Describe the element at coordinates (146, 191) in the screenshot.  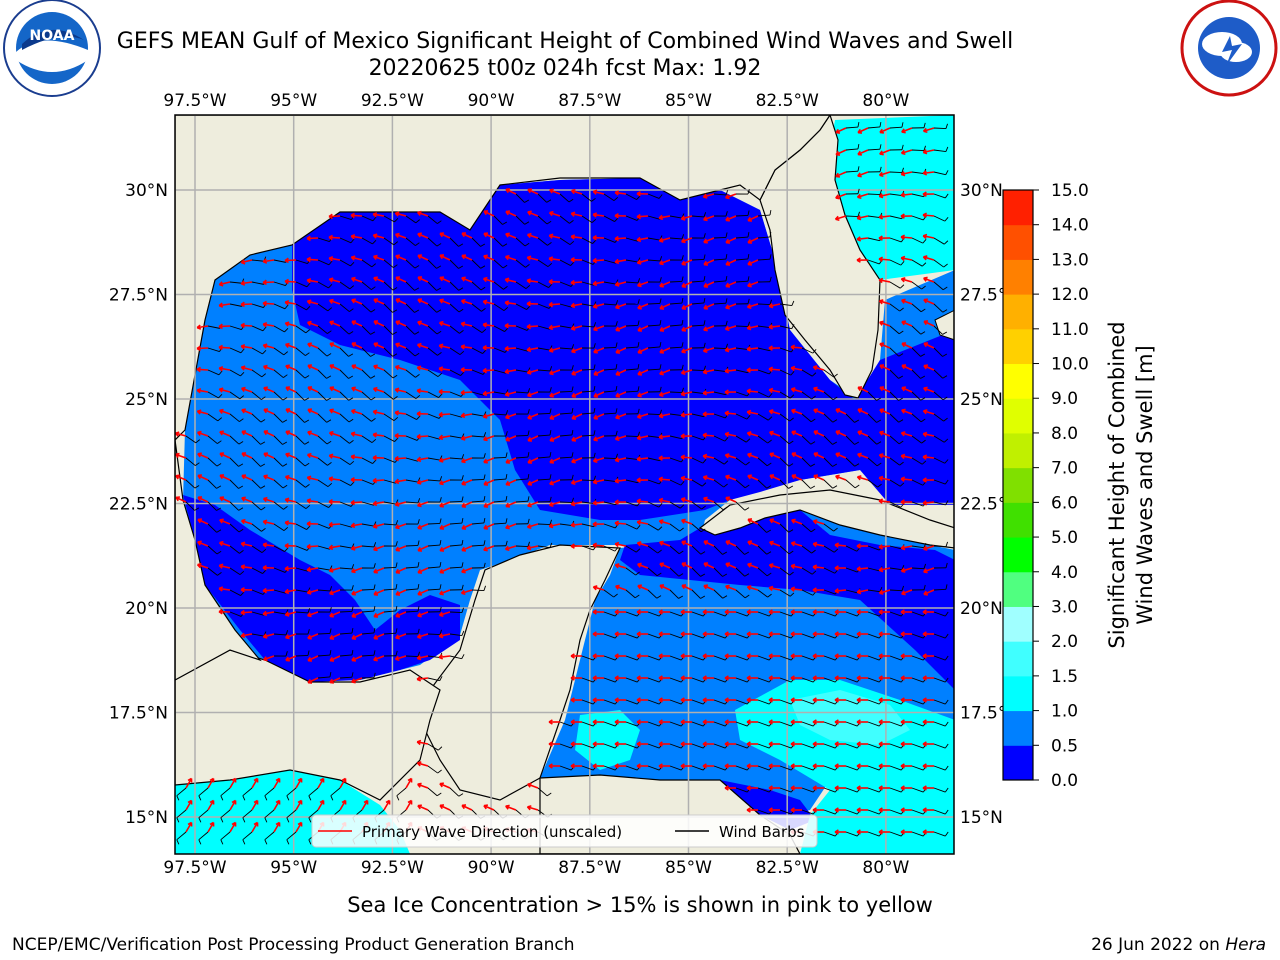
I see `lat-label-left: 30°N` at that location.